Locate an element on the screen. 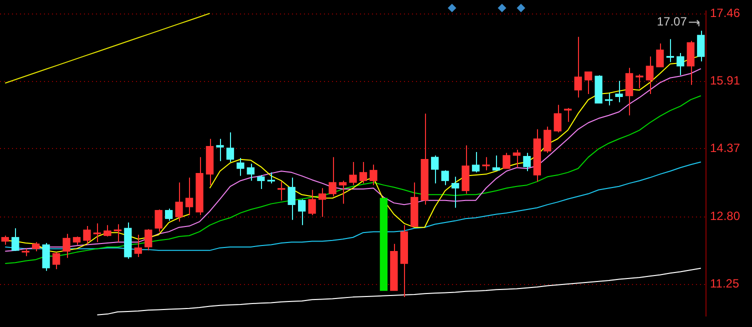  y-tick-label: 14.37 is located at coordinates (725, 147).